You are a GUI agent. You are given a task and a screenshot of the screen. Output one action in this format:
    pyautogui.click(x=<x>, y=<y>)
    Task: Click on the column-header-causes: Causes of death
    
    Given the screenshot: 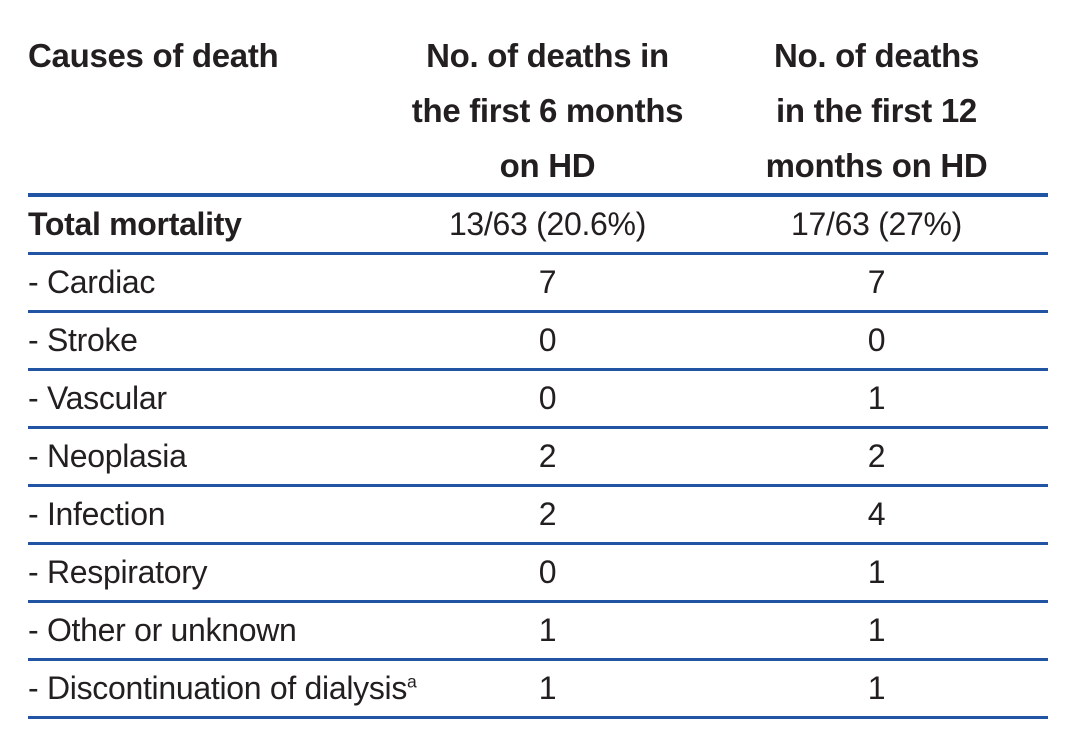 What is the action you would take?
    pyautogui.click(x=153, y=55)
    